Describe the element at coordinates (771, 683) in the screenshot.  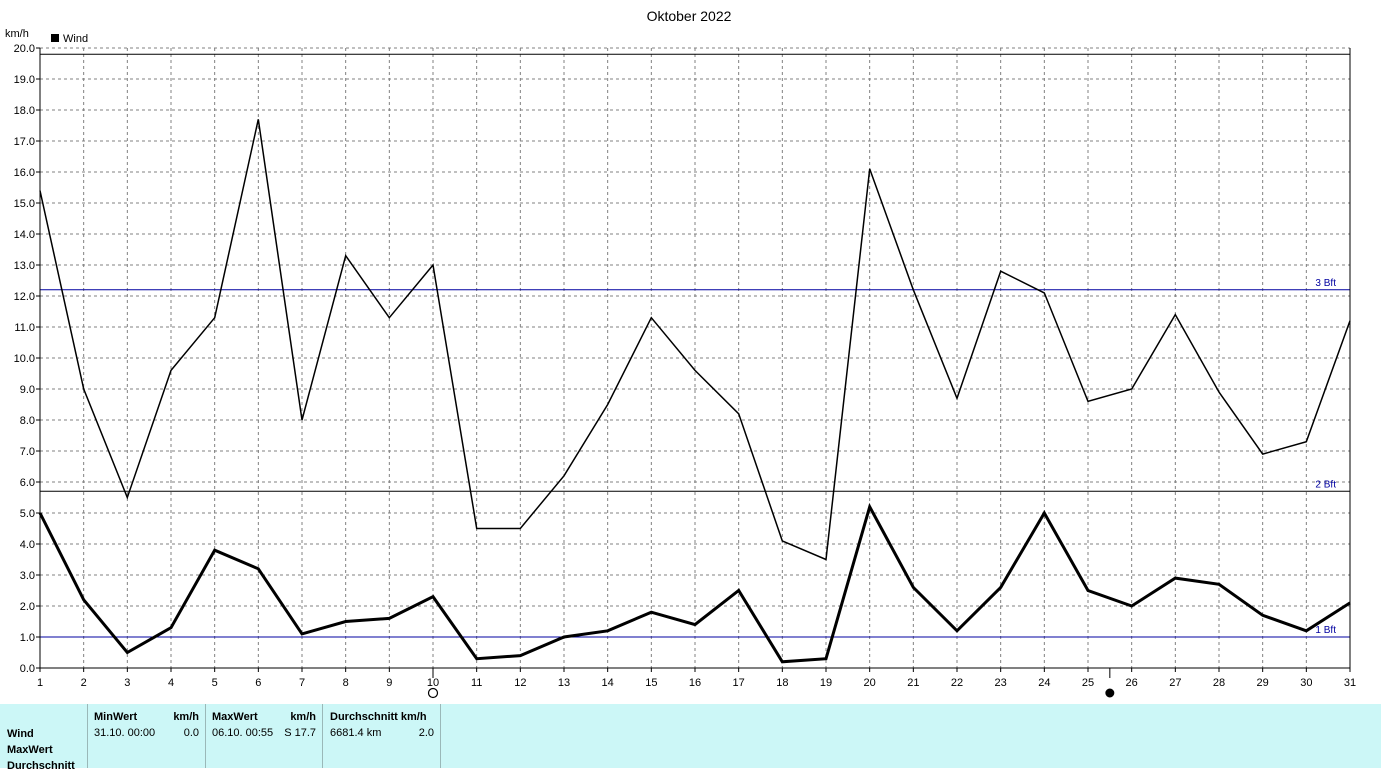
I see `moon-markers` at that location.